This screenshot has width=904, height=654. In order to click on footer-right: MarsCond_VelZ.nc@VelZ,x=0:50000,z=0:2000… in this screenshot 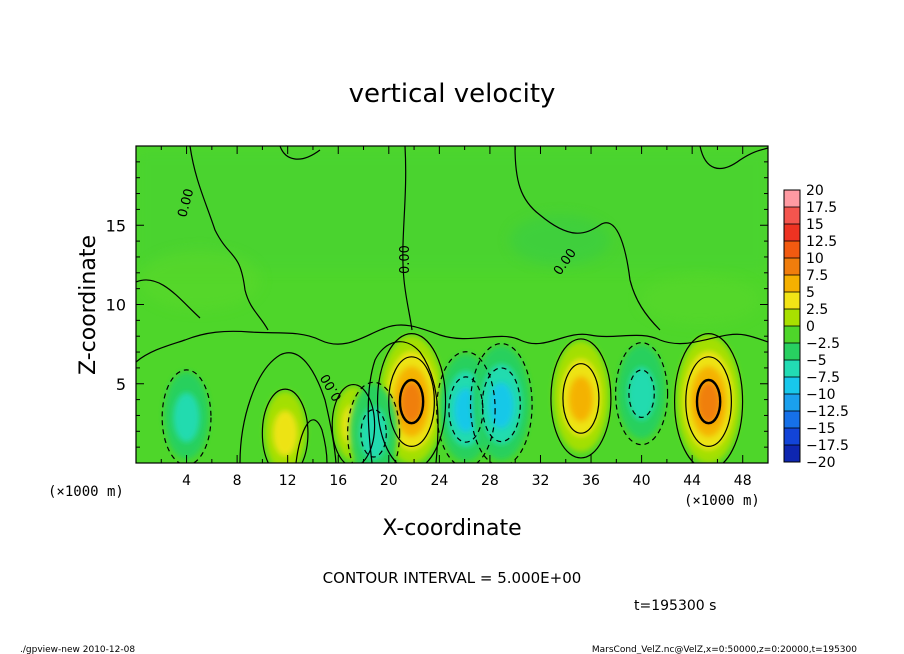, I will do `click(724, 649)`.